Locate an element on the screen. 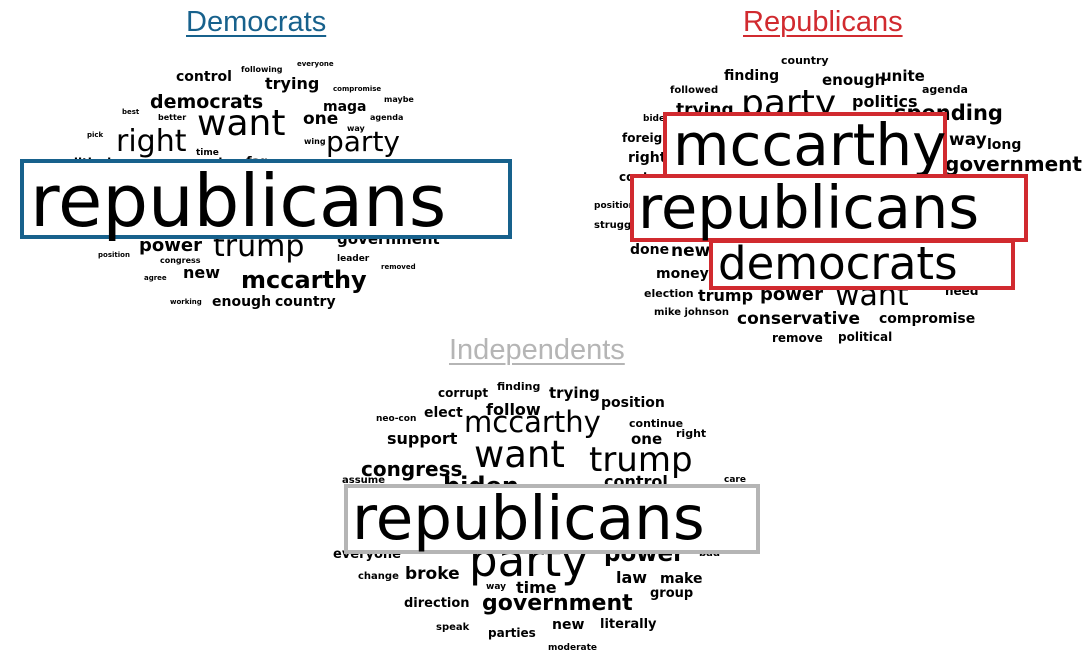 The image size is (1086, 656). democrats-highlight-word: republicans is located at coordinates (238, 201).